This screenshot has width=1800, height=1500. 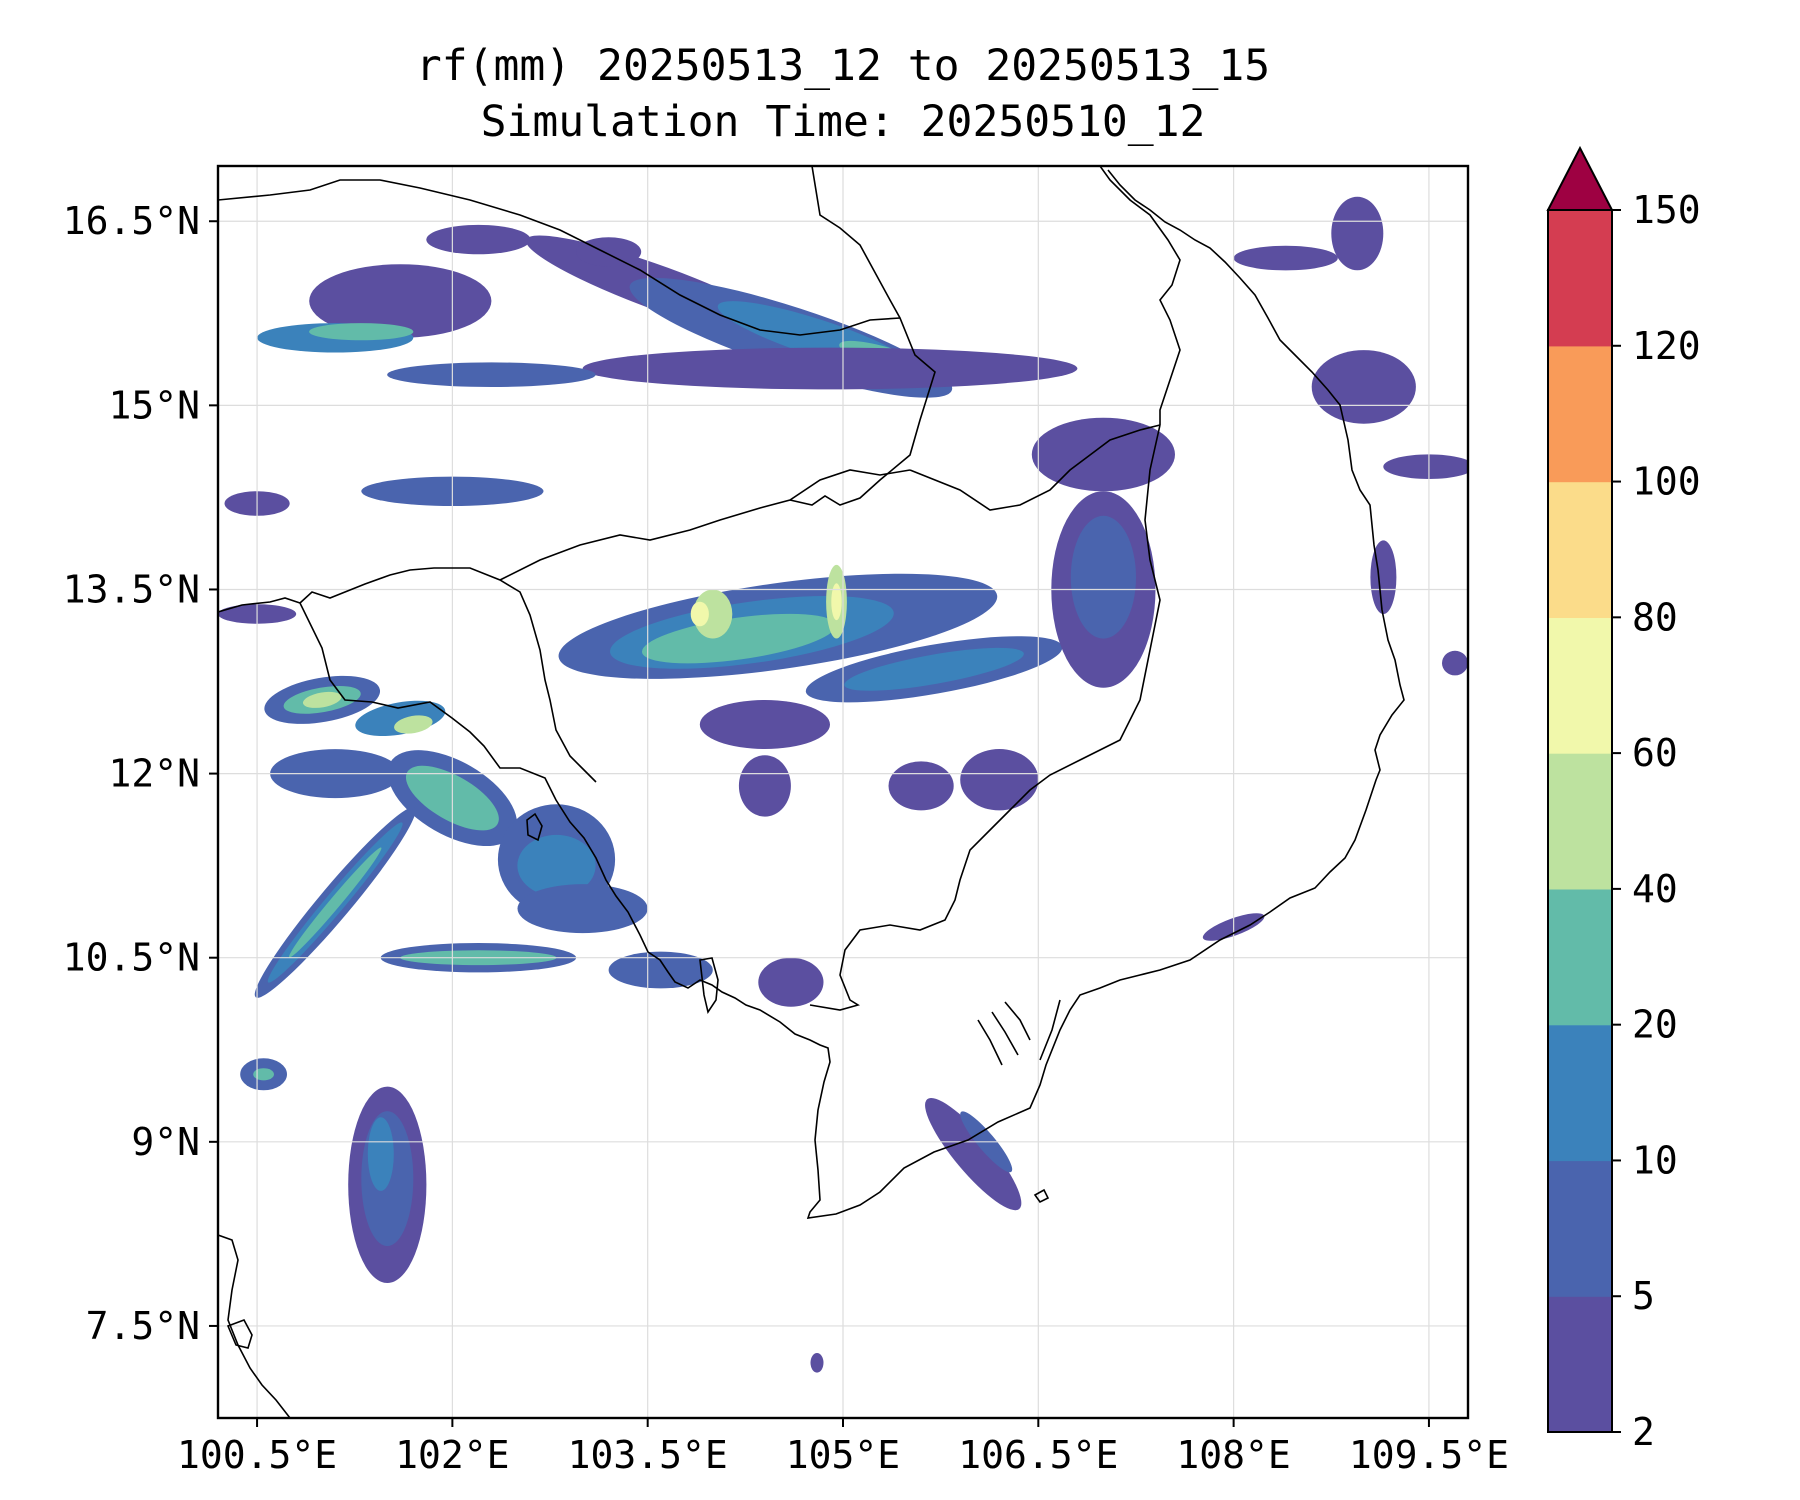 What do you see at coordinates (254, 1326) in the screenshot?
I see `coastline-malay-peninsula` at bounding box center [254, 1326].